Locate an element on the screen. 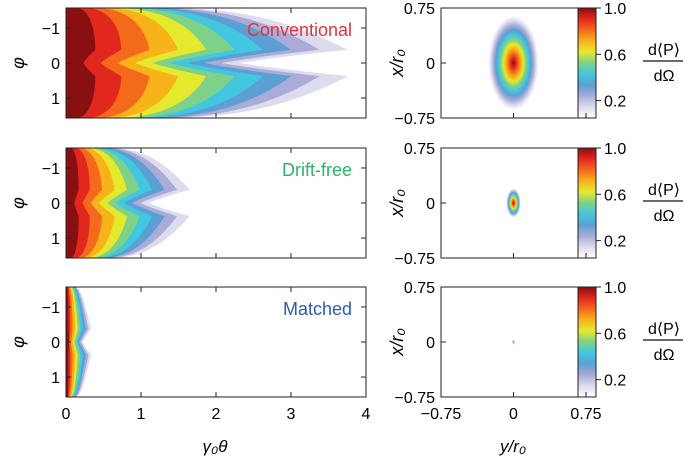 The image size is (685, 465). x-tick-label: 2 is located at coordinates (216, 414).